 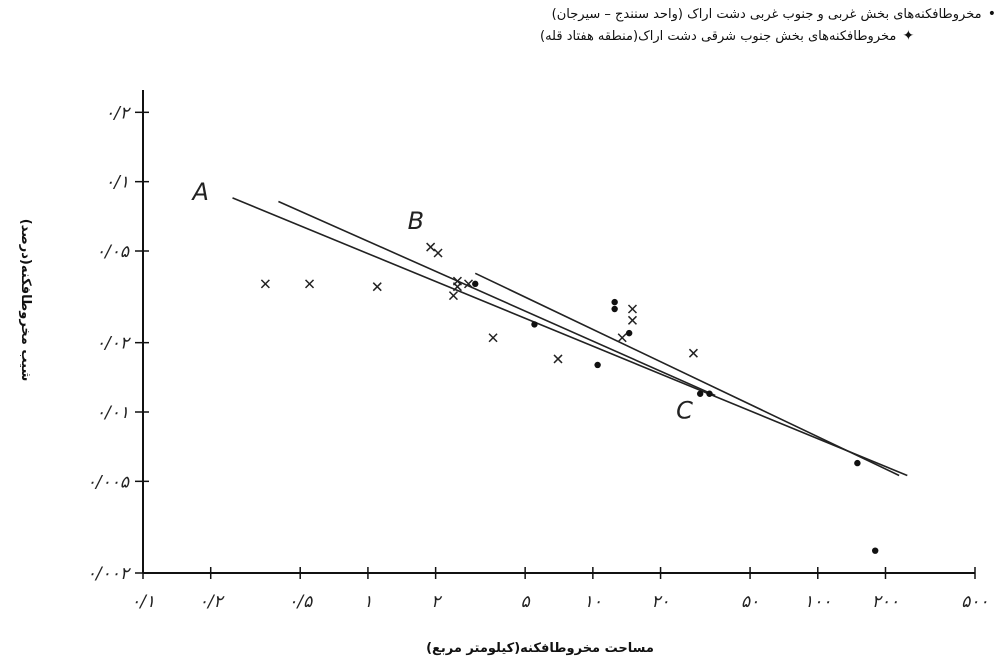 What do you see at coordinates (974, 602) in the screenshot?
I see `x-tick-label: ۵٠٠` at bounding box center [974, 602].